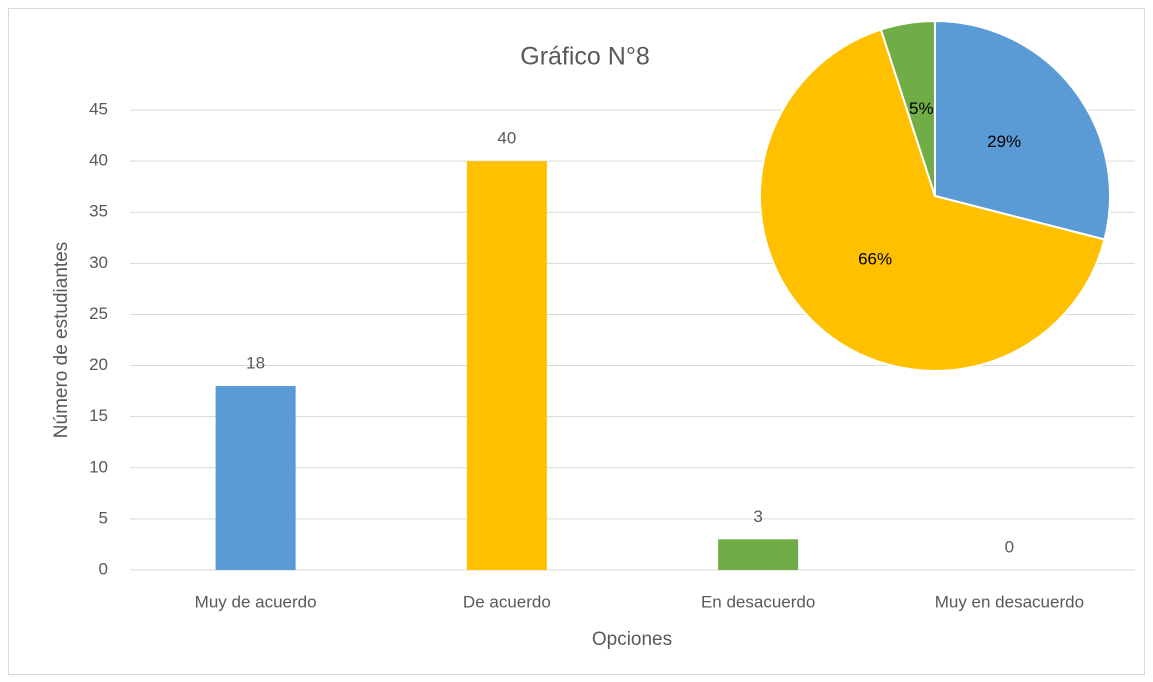 The height and width of the screenshot is (682, 1153). I want to click on y-axis-label: Número de estudiantes, so click(61, 340).